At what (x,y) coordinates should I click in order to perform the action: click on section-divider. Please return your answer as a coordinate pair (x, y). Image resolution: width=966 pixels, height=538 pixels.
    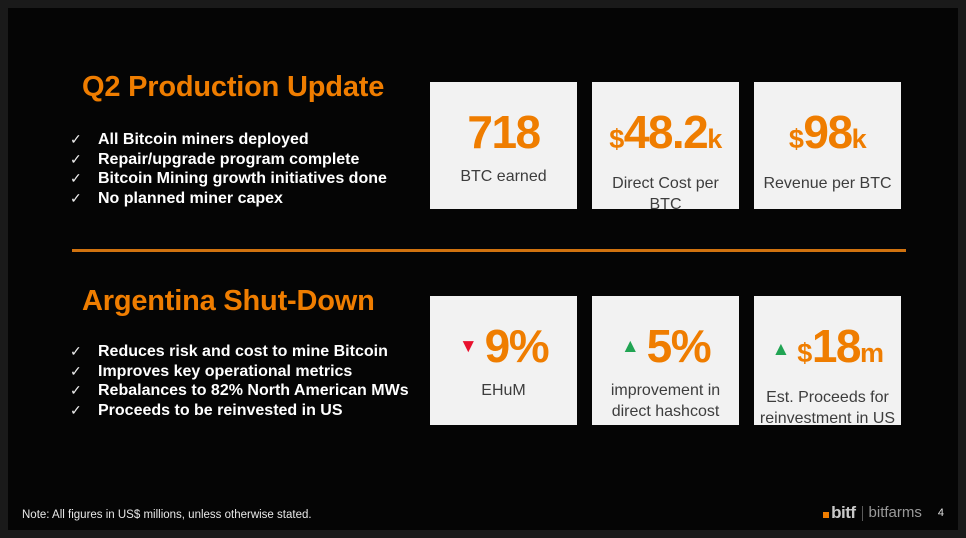
    Looking at the image, I should click on (489, 250).